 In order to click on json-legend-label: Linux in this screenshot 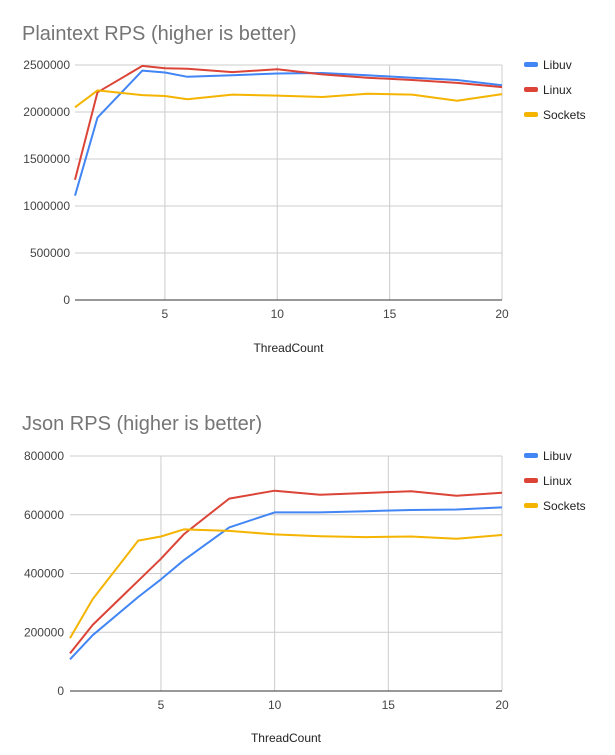, I will do `click(557, 481)`.